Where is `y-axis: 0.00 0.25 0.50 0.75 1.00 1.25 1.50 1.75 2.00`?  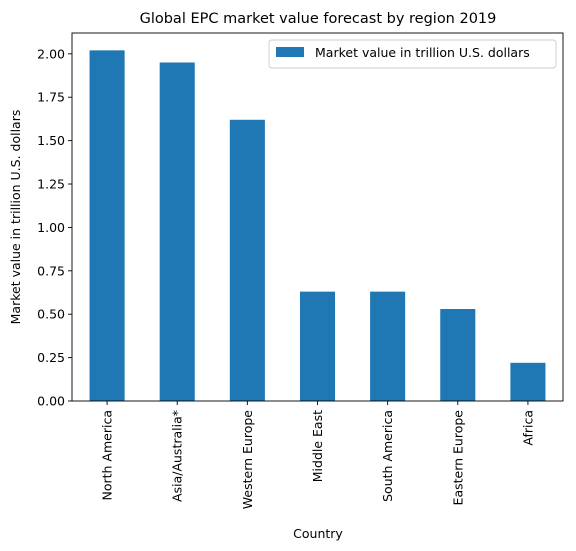
y-axis: 0.00 0.25 0.50 0.75 1.00 1.25 1.50 1.75 2.00 is located at coordinates (54, 227).